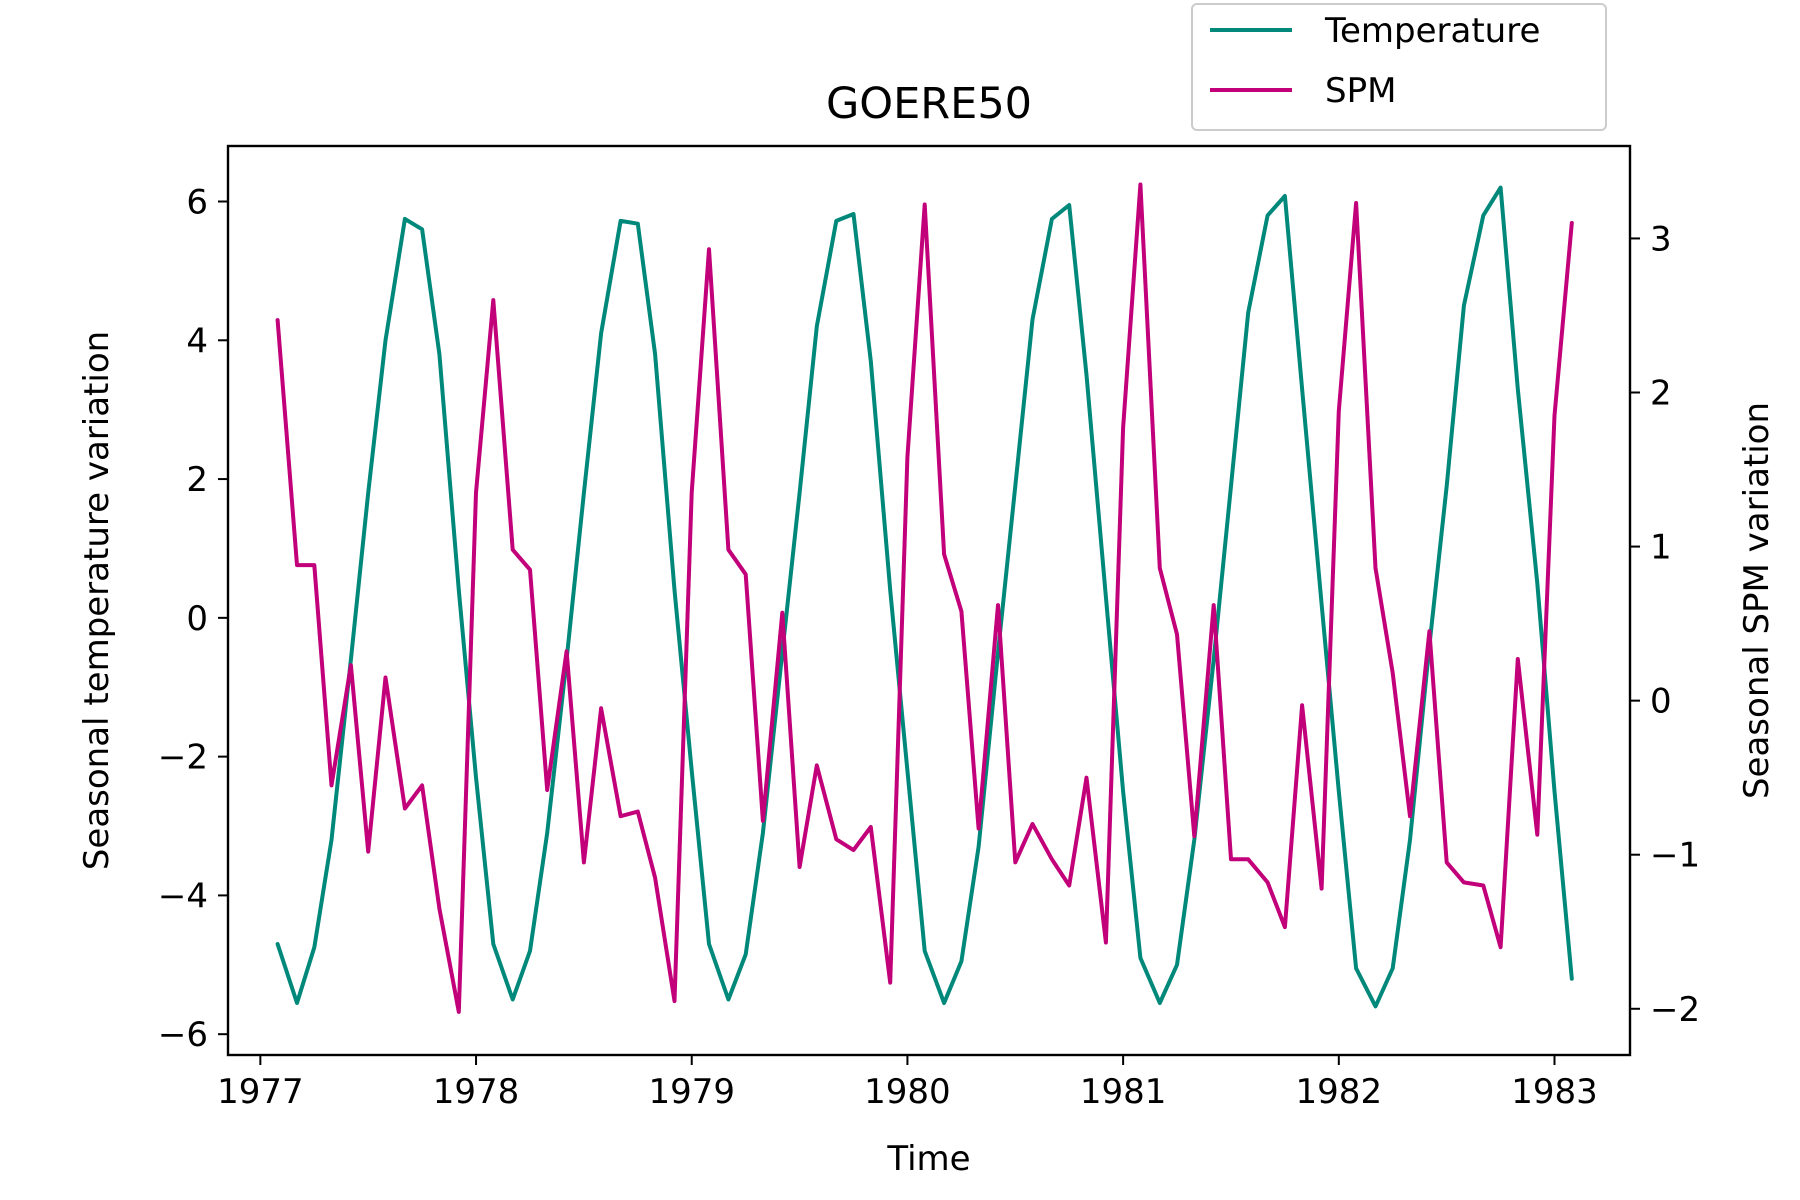  Describe the element at coordinates (1432, 31) in the screenshot. I see `legend-label-temperature: Temperature` at that location.